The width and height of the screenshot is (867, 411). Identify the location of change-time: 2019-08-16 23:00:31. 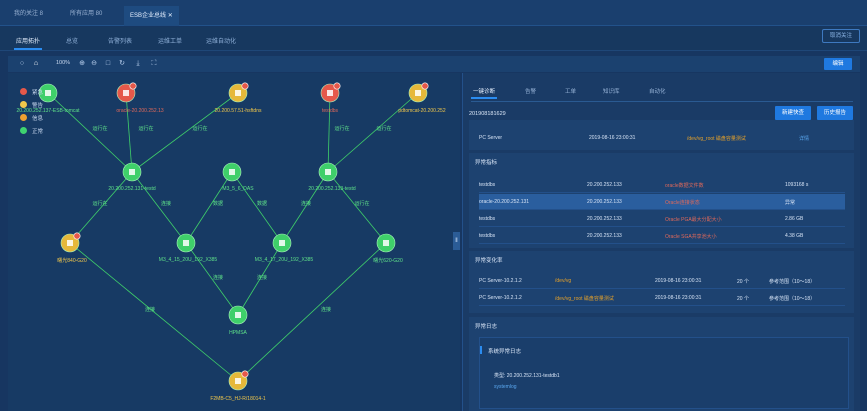
(678, 281).